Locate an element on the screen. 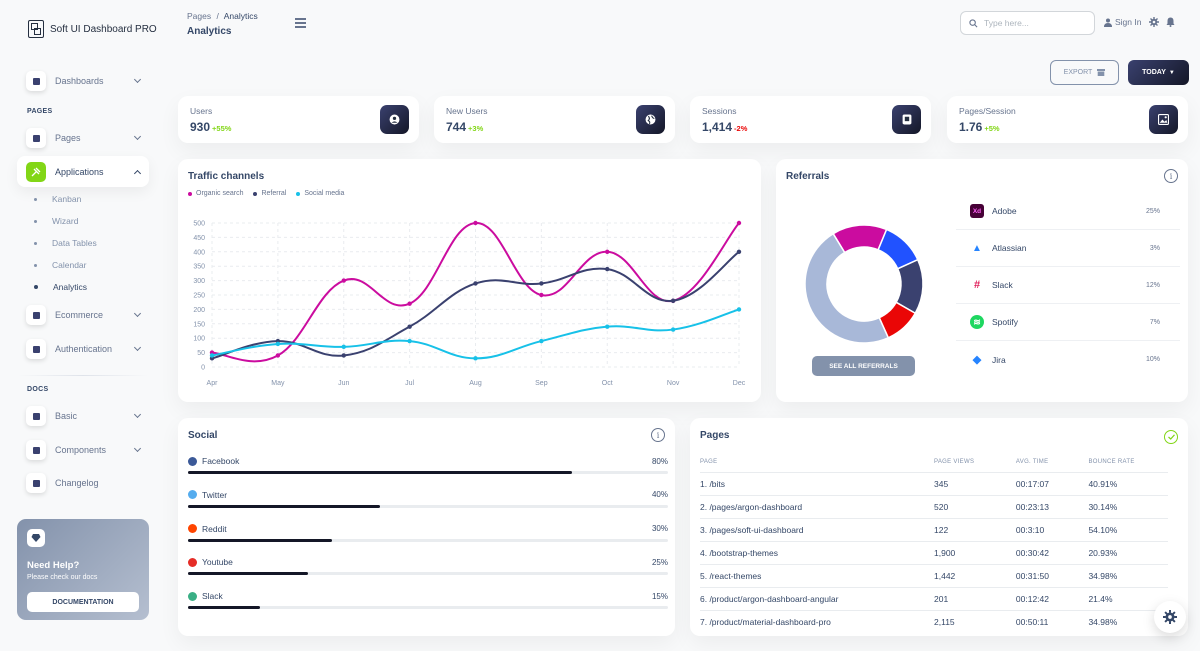 This screenshot has height=651, width=1200. notification-bell-icon is located at coordinates (1170, 22).